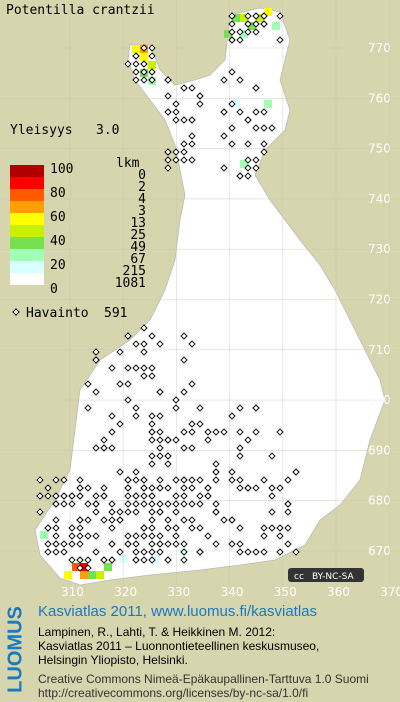  I want to click on brand-box: LUOMUS, so click(17, 650).